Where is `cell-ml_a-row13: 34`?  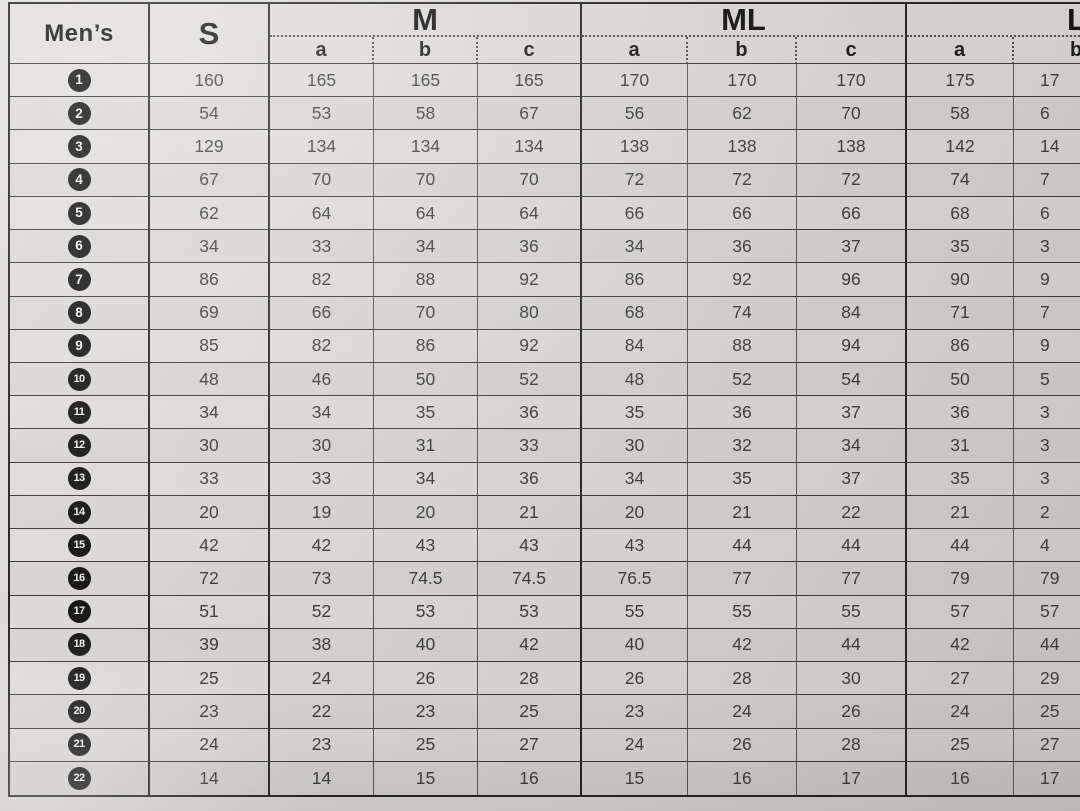
cell-ml_a-row13: 34 is located at coordinates (635, 479).